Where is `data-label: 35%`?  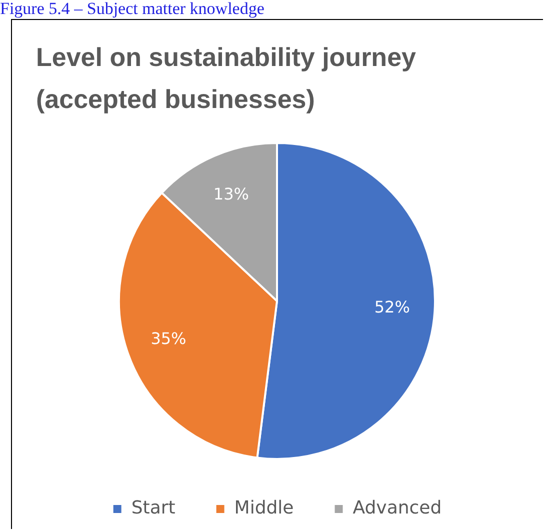
data-label: 35% is located at coordinates (168, 338).